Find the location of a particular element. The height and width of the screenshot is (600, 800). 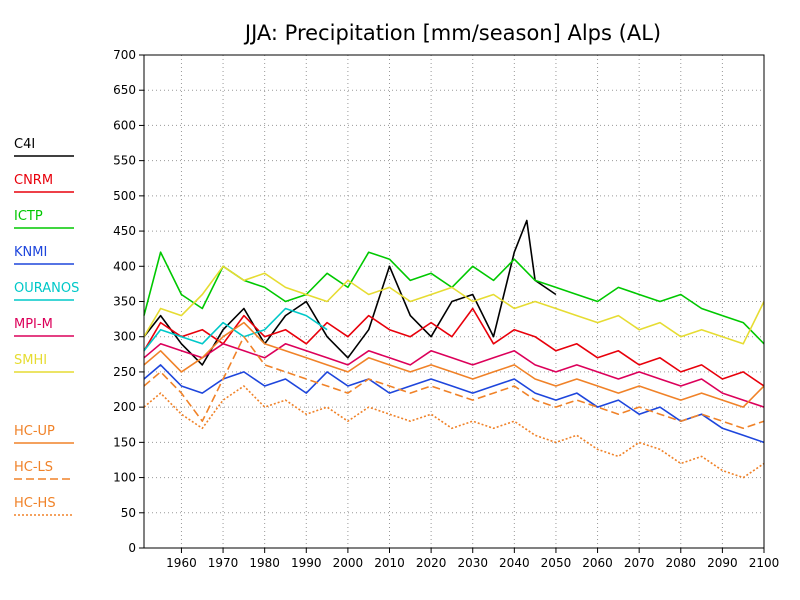

y-tick-label: 100 is located at coordinates (124, 478).